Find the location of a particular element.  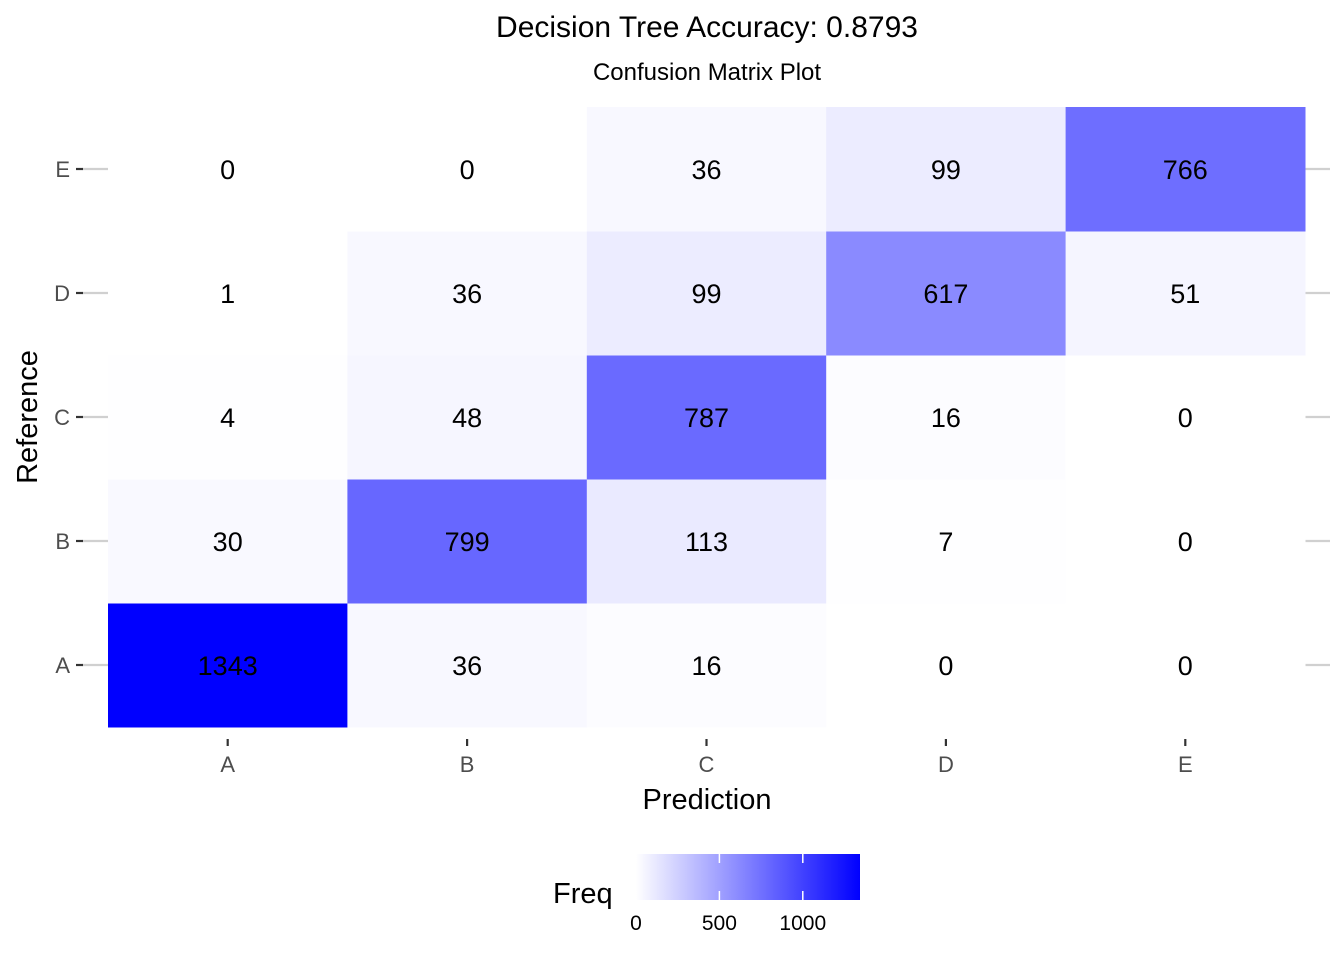

cell-C-C is located at coordinates (706, 417).